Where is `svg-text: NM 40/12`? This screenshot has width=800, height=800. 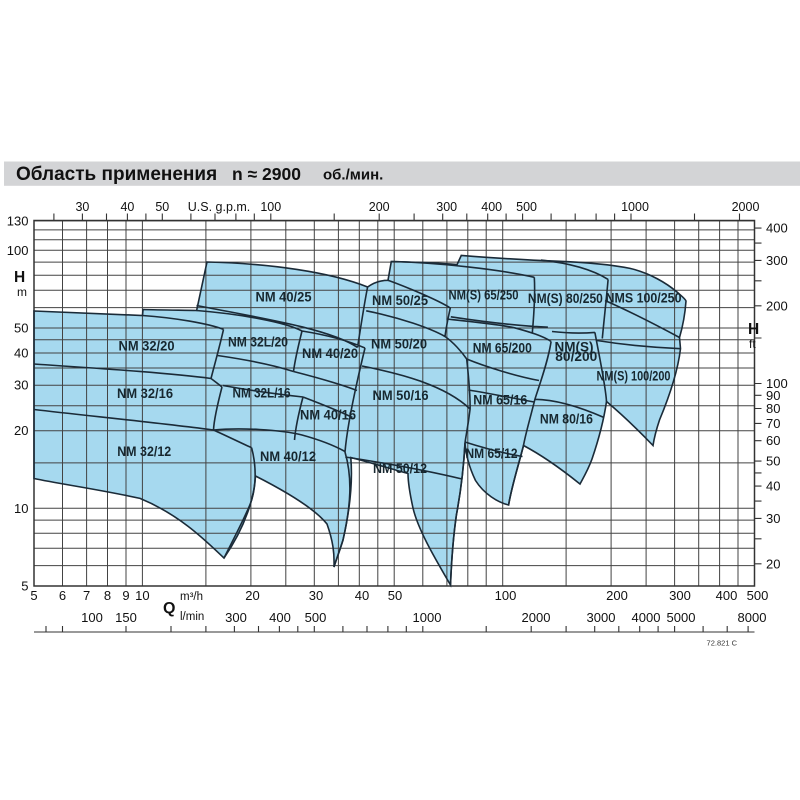 svg-text: NM 40/12 is located at coordinates (288, 456).